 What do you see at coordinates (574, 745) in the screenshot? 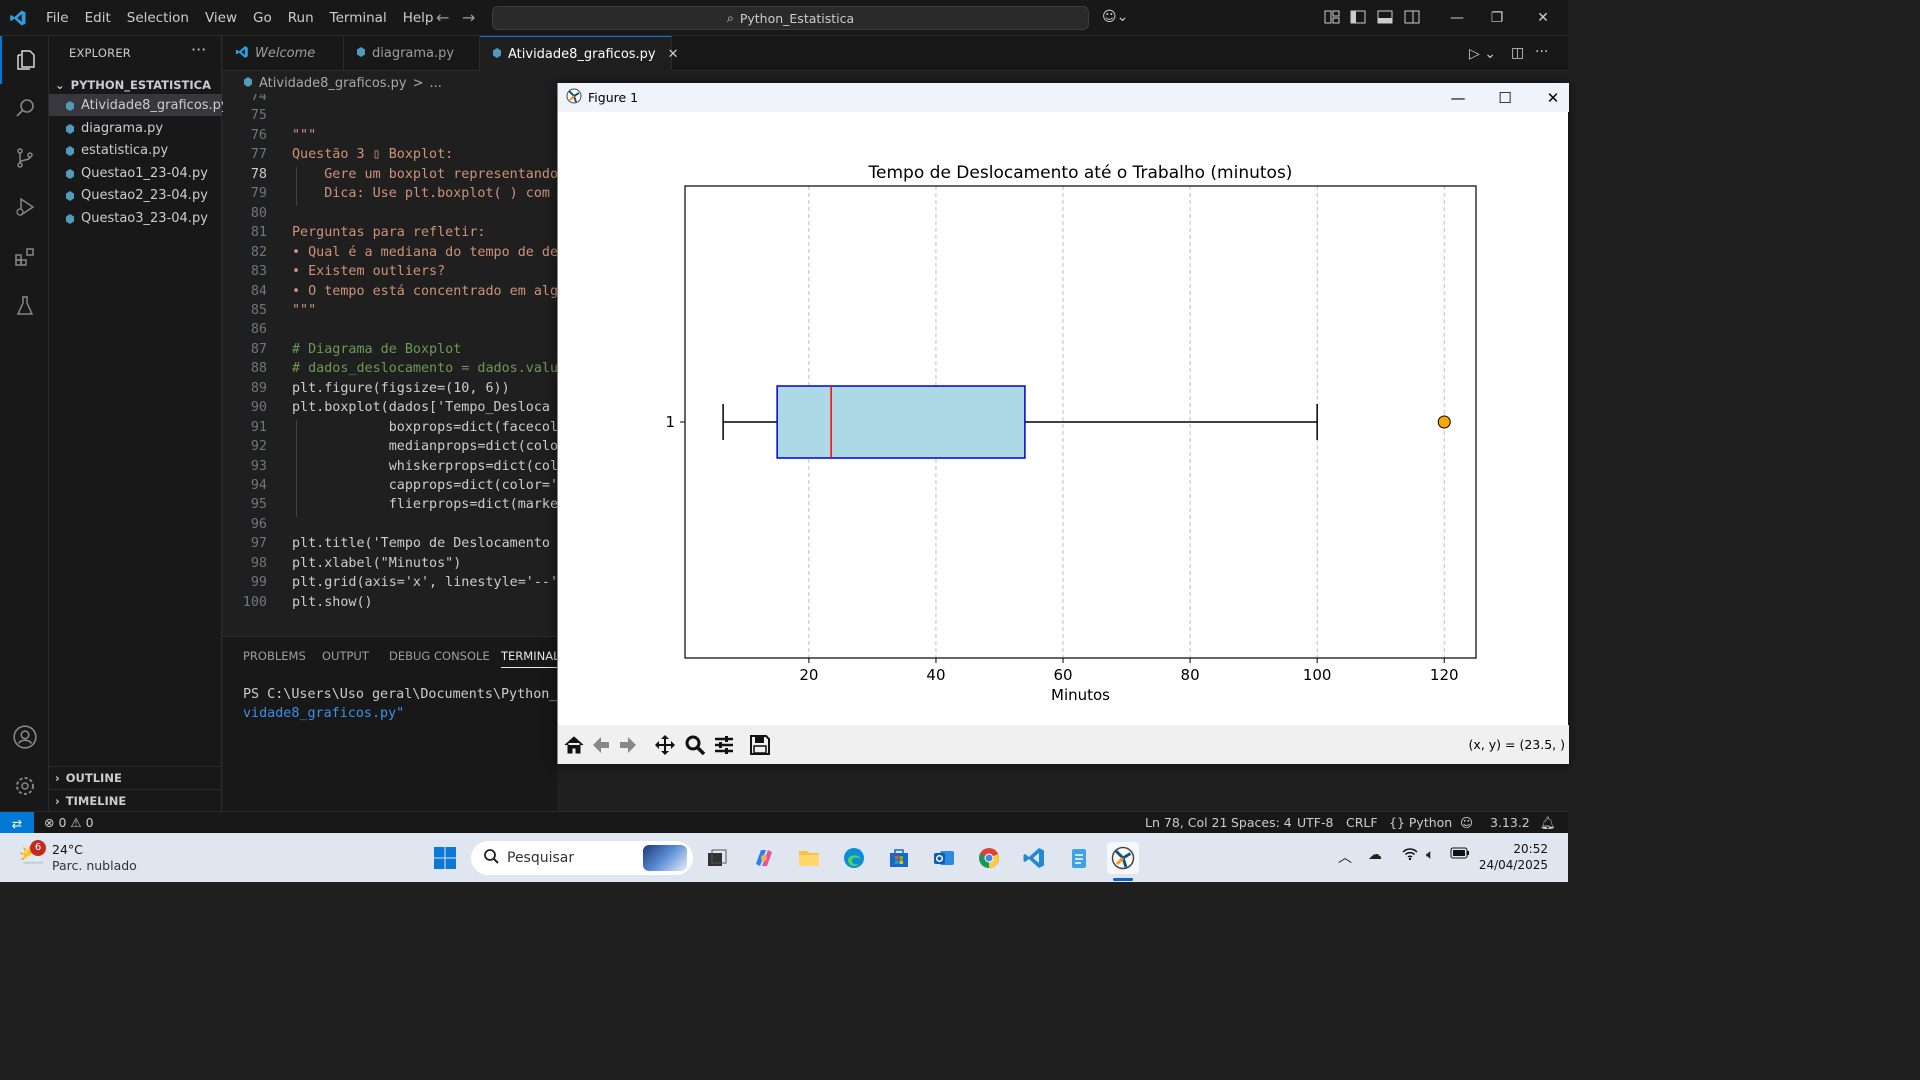
I see `home-icon` at bounding box center [574, 745].